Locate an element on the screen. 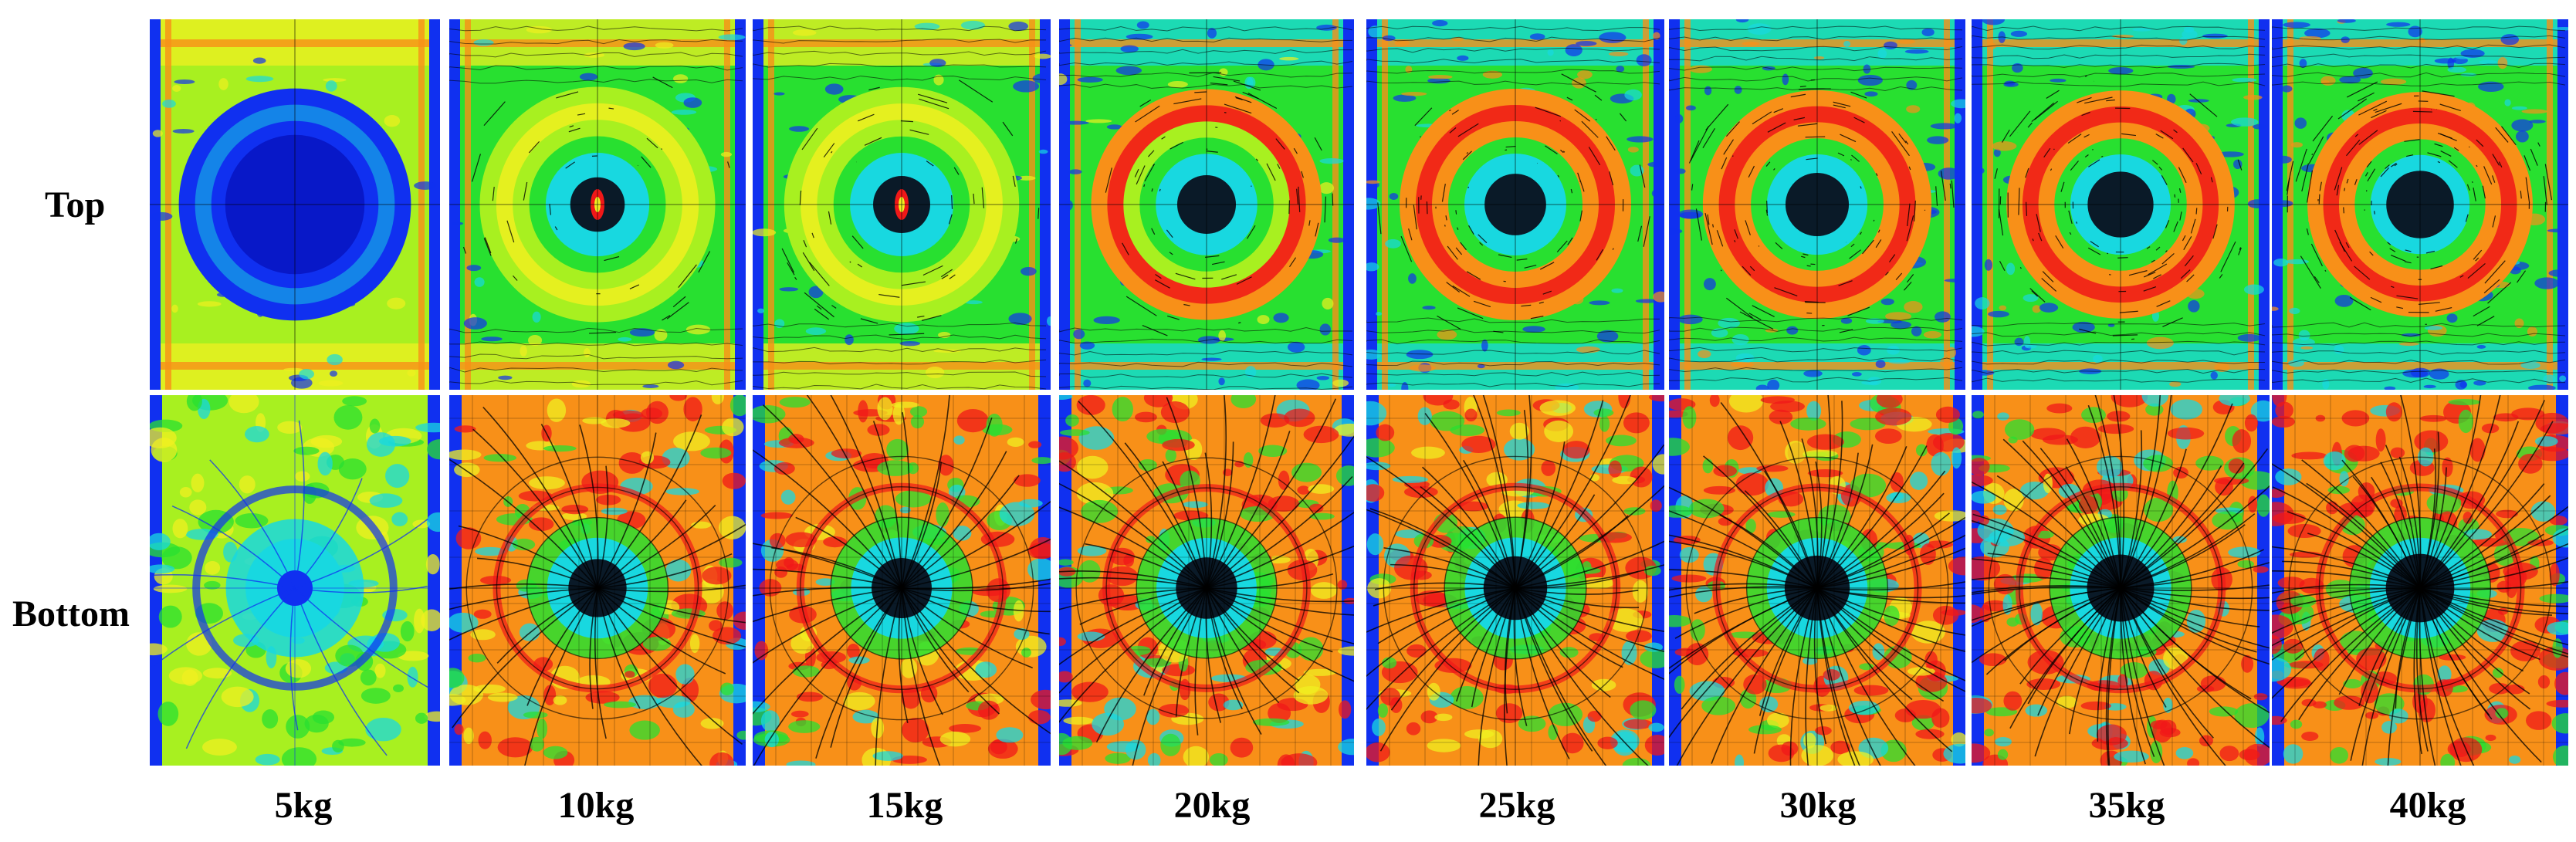 The height and width of the screenshot is (842, 2576). contour-panel-bottom-5kg is located at coordinates (295, 580).